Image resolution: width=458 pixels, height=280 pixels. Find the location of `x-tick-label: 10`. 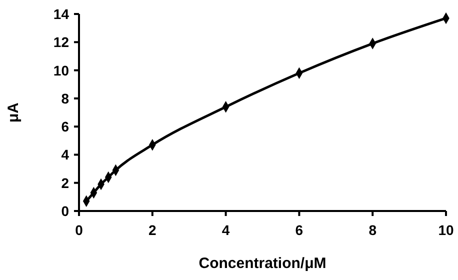

x-tick-label: 10 is located at coordinates (446, 230).